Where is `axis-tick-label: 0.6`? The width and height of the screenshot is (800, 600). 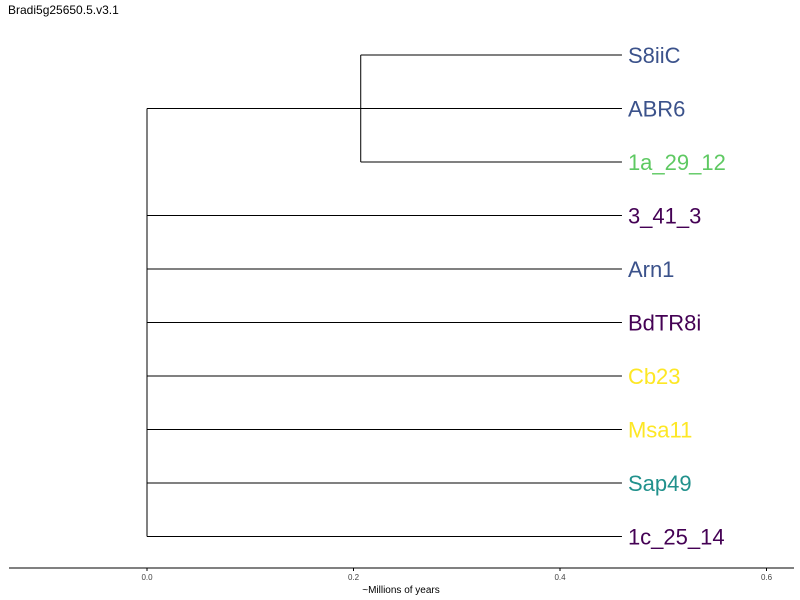 axis-tick-label: 0.6 is located at coordinates (767, 577).